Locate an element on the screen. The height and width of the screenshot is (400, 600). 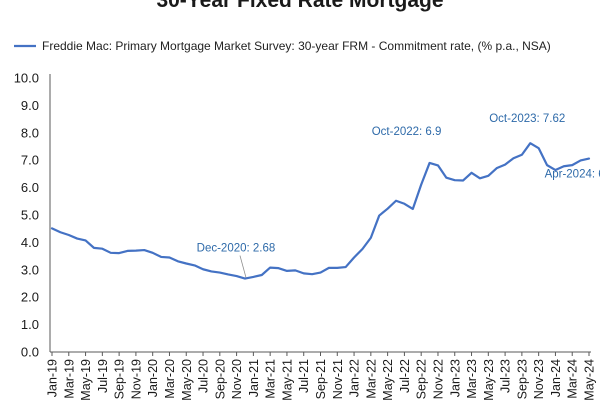
x-tick-label: May-20 is located at coordinates (187, 379).